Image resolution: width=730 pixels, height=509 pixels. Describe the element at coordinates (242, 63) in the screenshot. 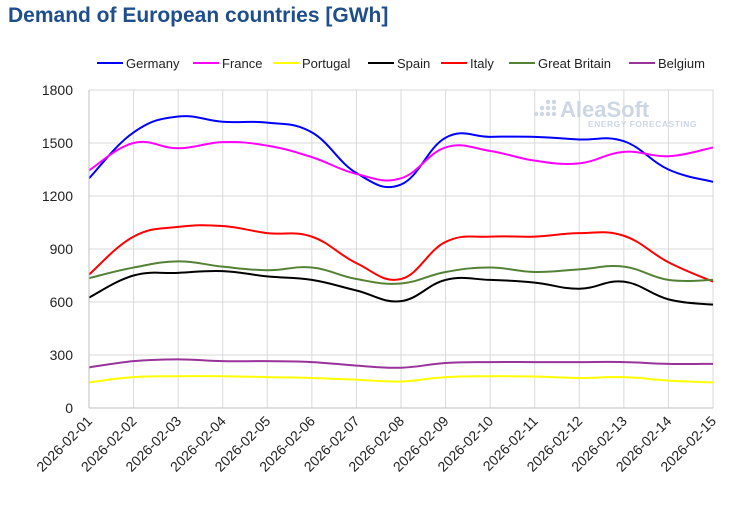

I see `legend-label-france: France` at that location.